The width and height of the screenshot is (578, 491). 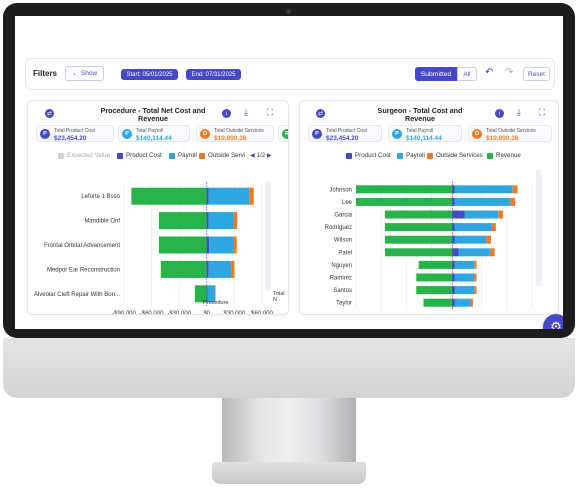 What do you see at coordinates (424, 138) in the screenshot?
I see `kpi-value: $140,114.44` at bounding box center [424, 138].